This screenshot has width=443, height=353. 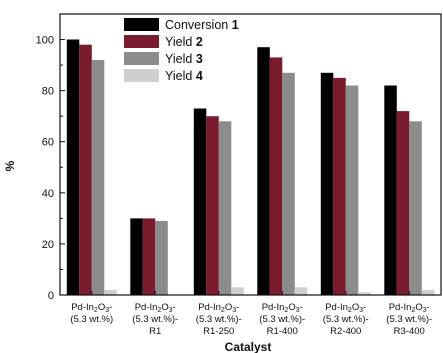 I want to click on x-tick-label-line3: R3-400, so click(x=409, y=331).